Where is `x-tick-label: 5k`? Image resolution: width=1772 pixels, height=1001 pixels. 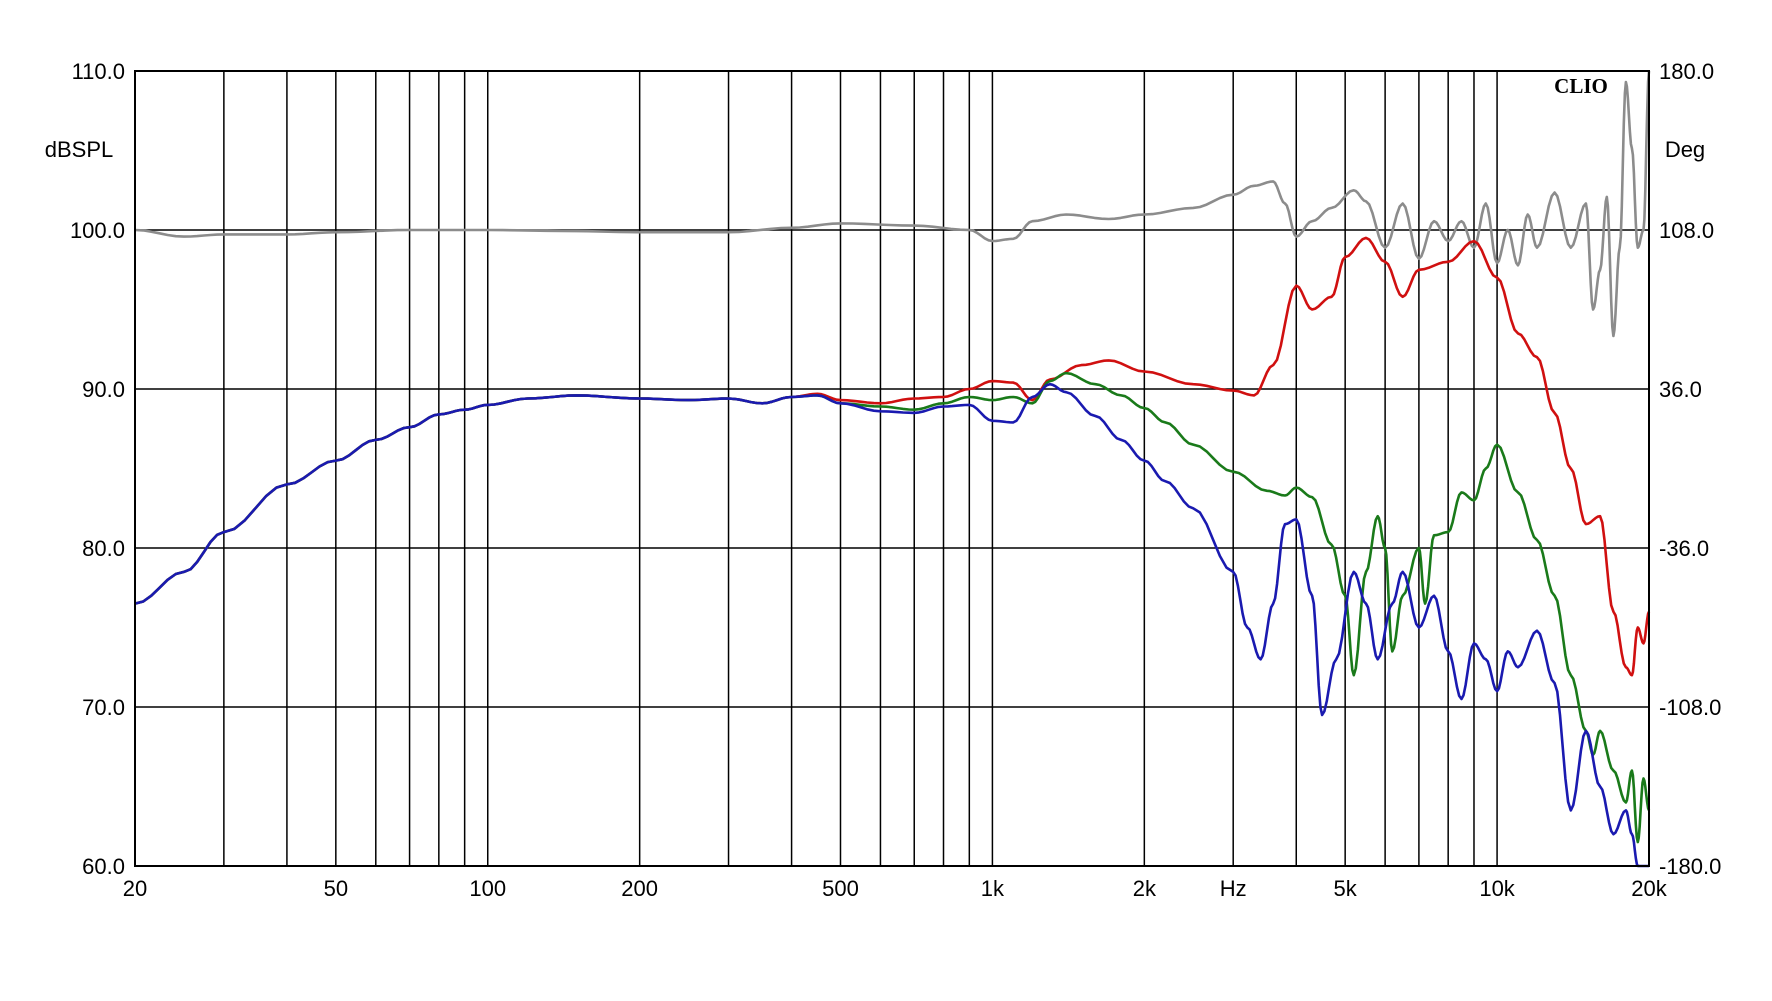
x-tick-label: 5k is located at coordinates (1346, 888).